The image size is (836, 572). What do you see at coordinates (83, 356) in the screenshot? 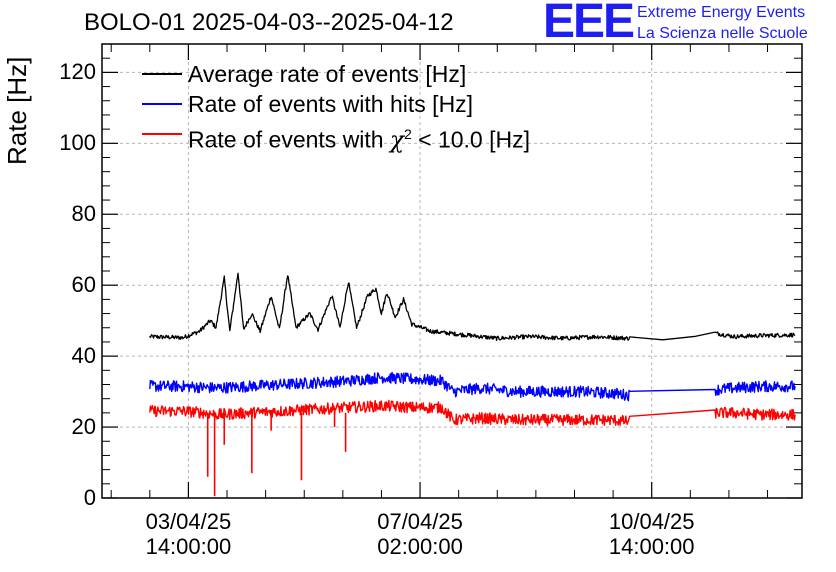
I see `y-tick-label: 40` at bounding box center [83, 356].